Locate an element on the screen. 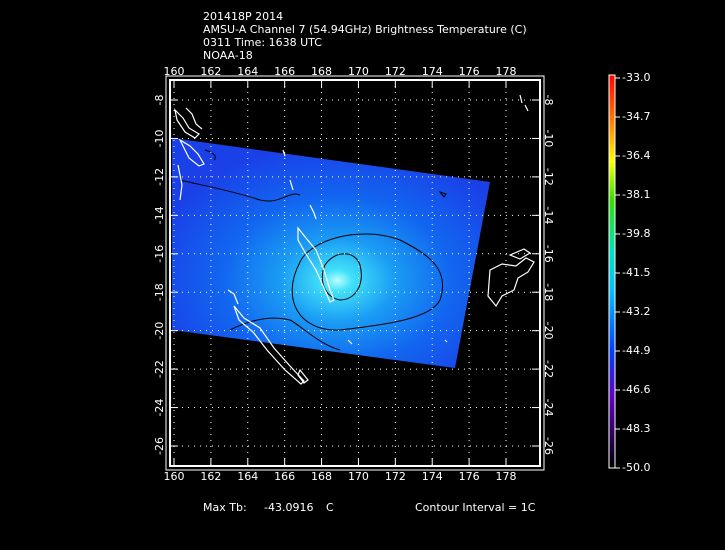 Image resolution: width=725 pixels, height=550 pixels. header-line: 201418P 2014 is located at coordinates (243, 16).